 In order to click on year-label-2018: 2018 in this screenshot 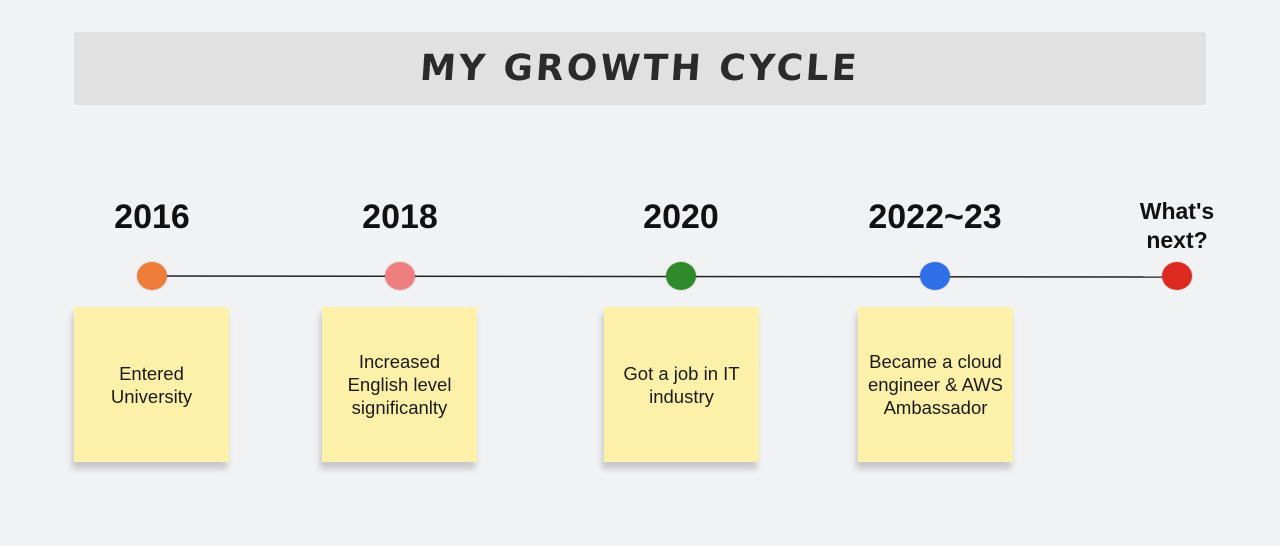, I will do `click(400, 217)`.